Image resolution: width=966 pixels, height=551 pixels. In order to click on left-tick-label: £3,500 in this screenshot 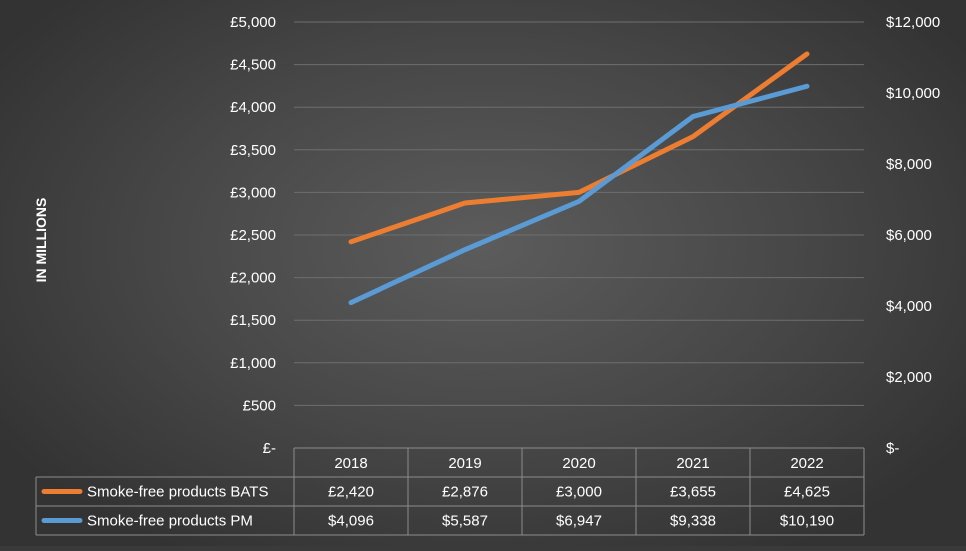, I will do `click(253, 150)`.